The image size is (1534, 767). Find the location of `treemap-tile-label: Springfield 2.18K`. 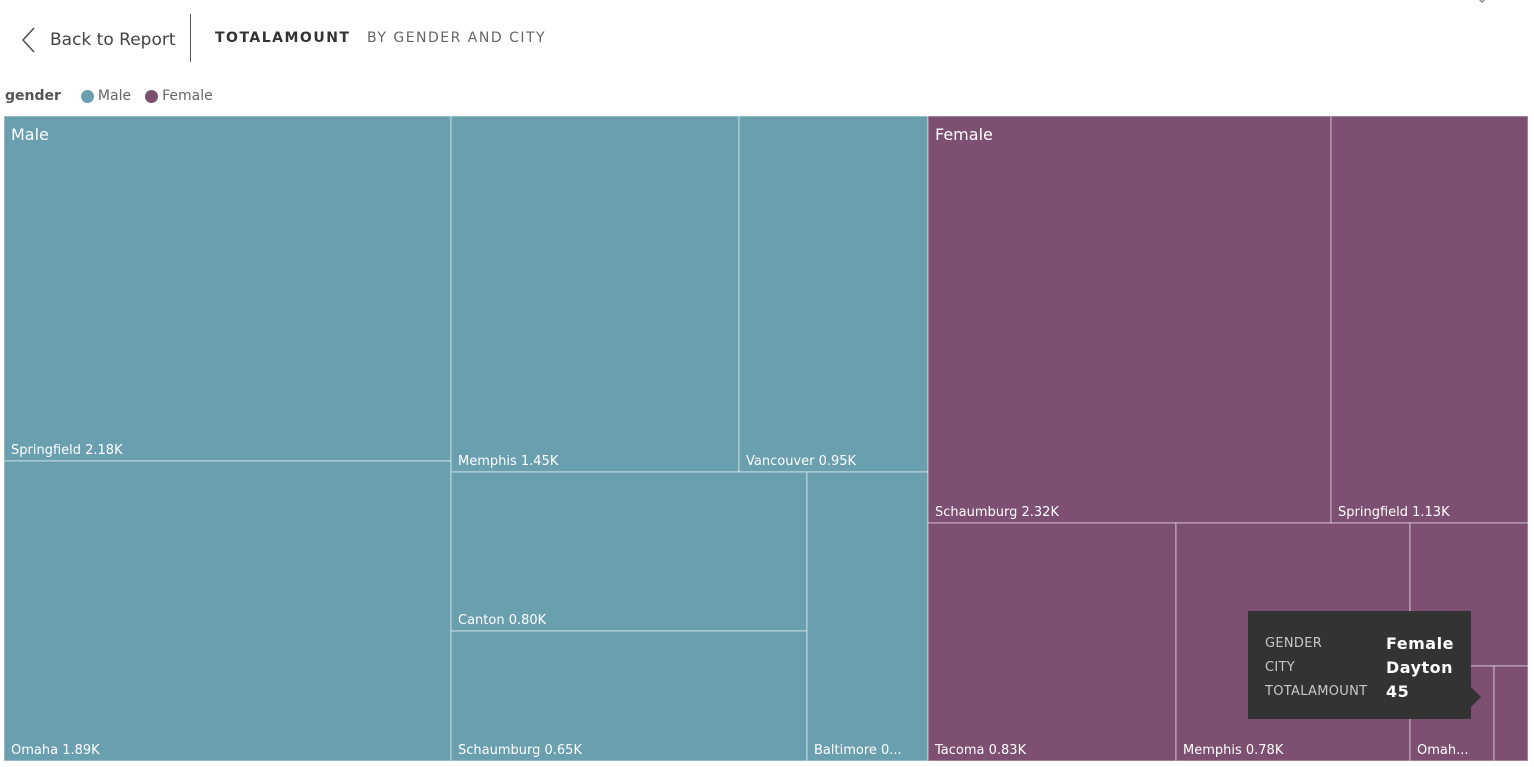

treemap-tile-label: Springfield 2.18K is located at coordinates (67, 450).